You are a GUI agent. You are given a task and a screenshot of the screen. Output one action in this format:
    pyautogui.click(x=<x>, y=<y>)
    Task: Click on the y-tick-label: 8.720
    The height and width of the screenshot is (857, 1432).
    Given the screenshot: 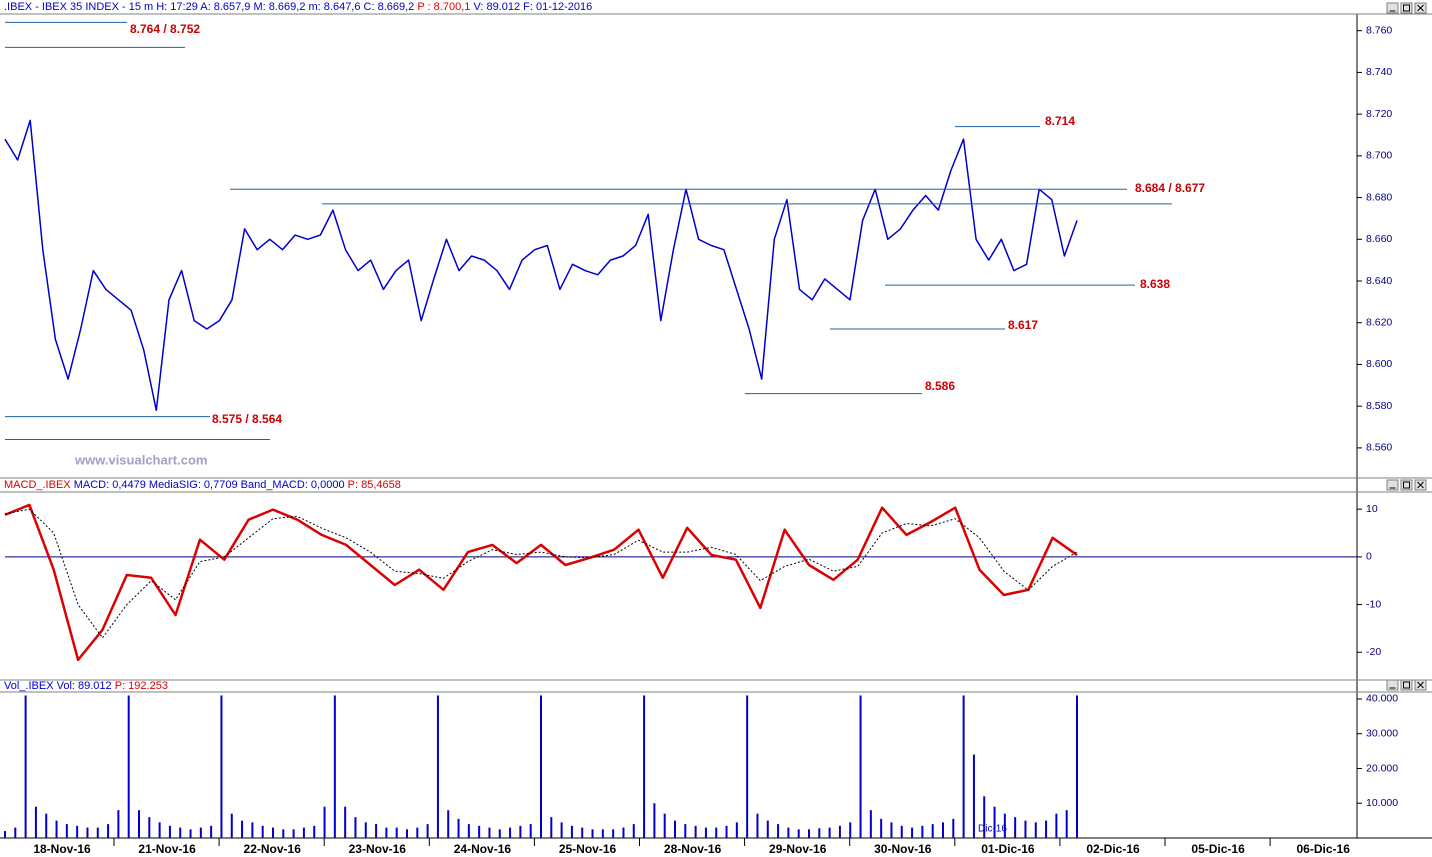 What is the action you would take?
    pyautogui.click(x=1379, y=114)
    